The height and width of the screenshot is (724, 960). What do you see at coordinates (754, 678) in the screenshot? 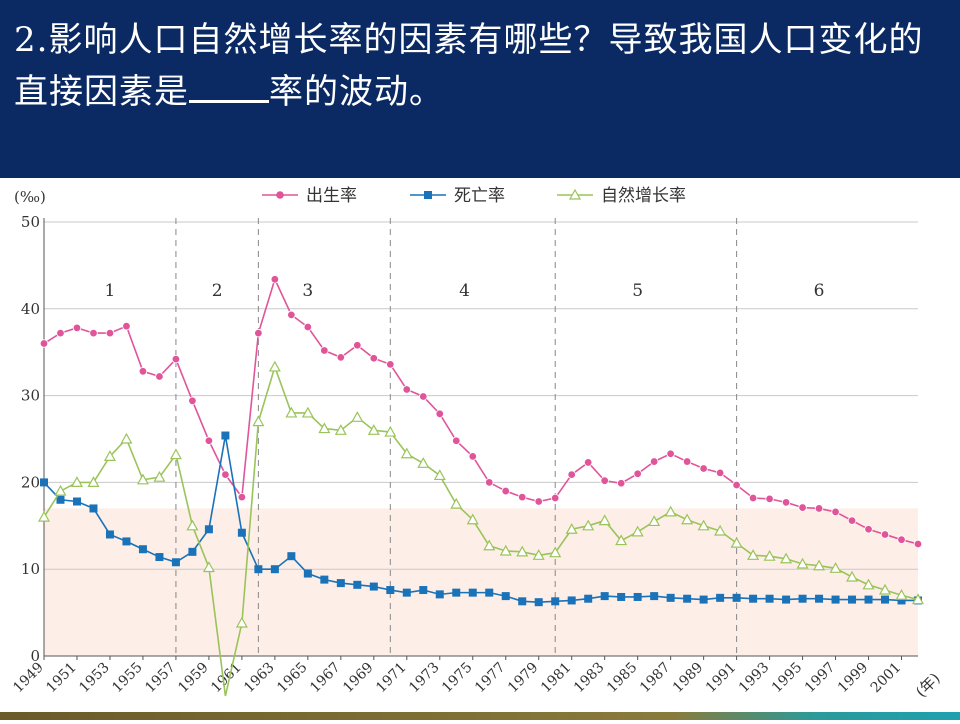
I see `x-tick-label: 1993` at bounding box center [754, 678].